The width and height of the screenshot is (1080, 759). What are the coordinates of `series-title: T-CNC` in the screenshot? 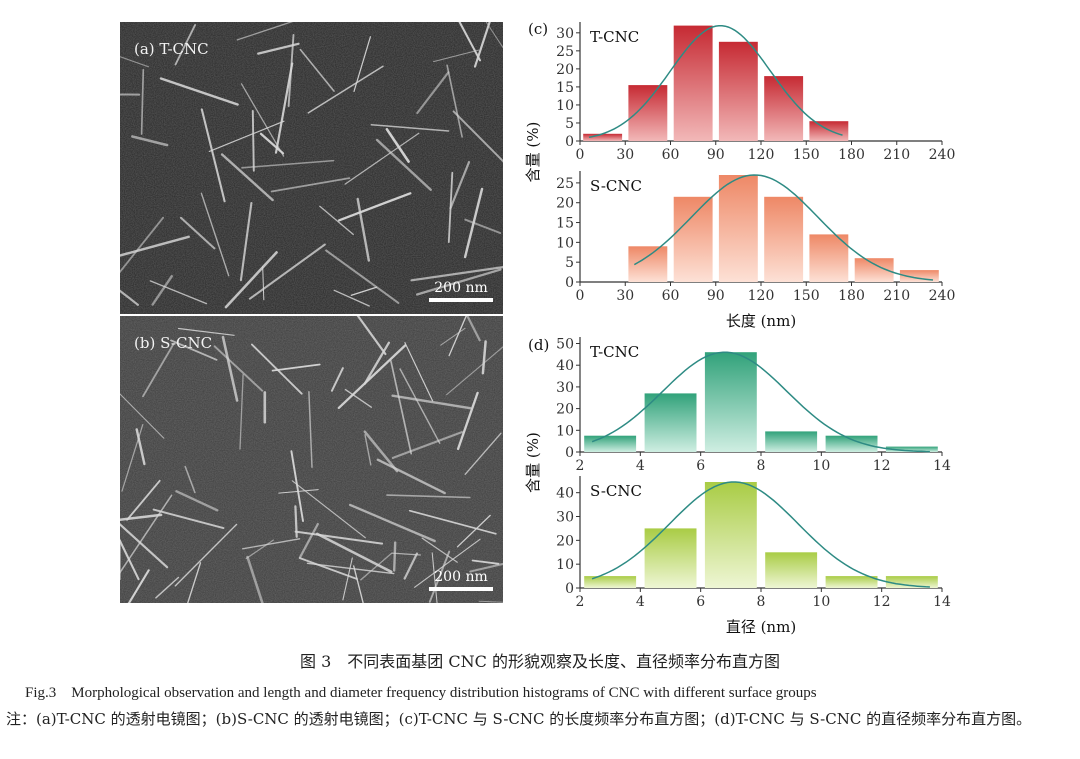 It's located at (614, 37).